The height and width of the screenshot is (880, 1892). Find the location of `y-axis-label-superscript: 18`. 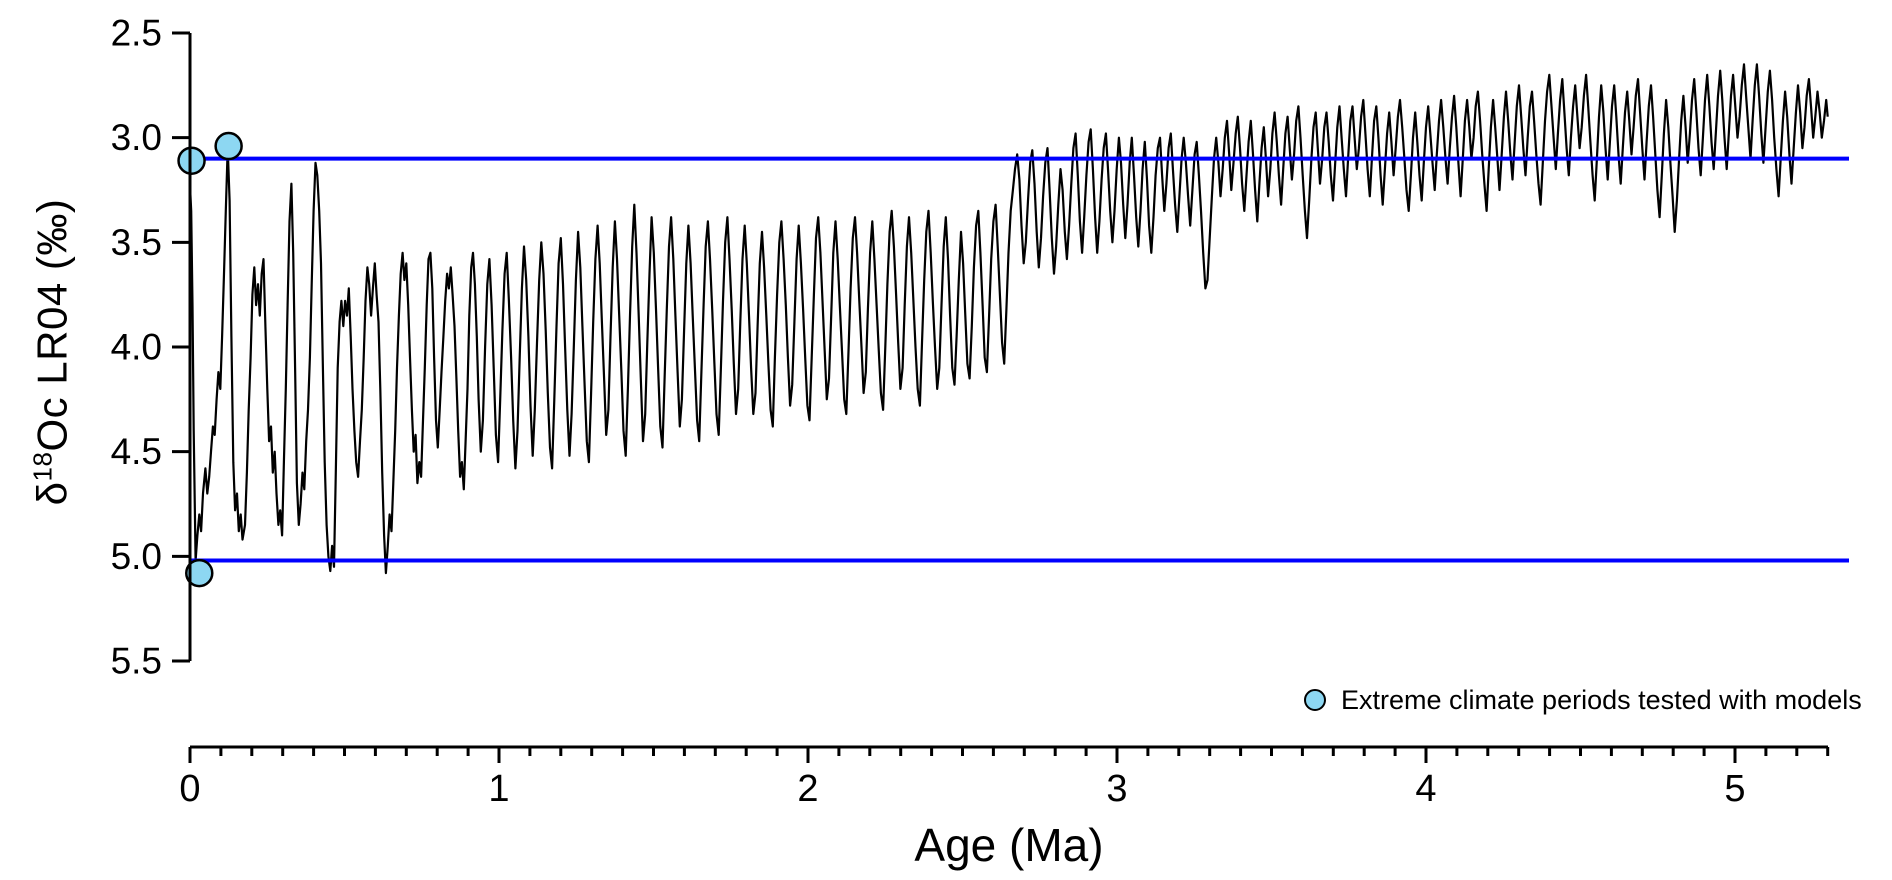

y-axis-label-superscript: 18 is located at coordinates (42, 466).